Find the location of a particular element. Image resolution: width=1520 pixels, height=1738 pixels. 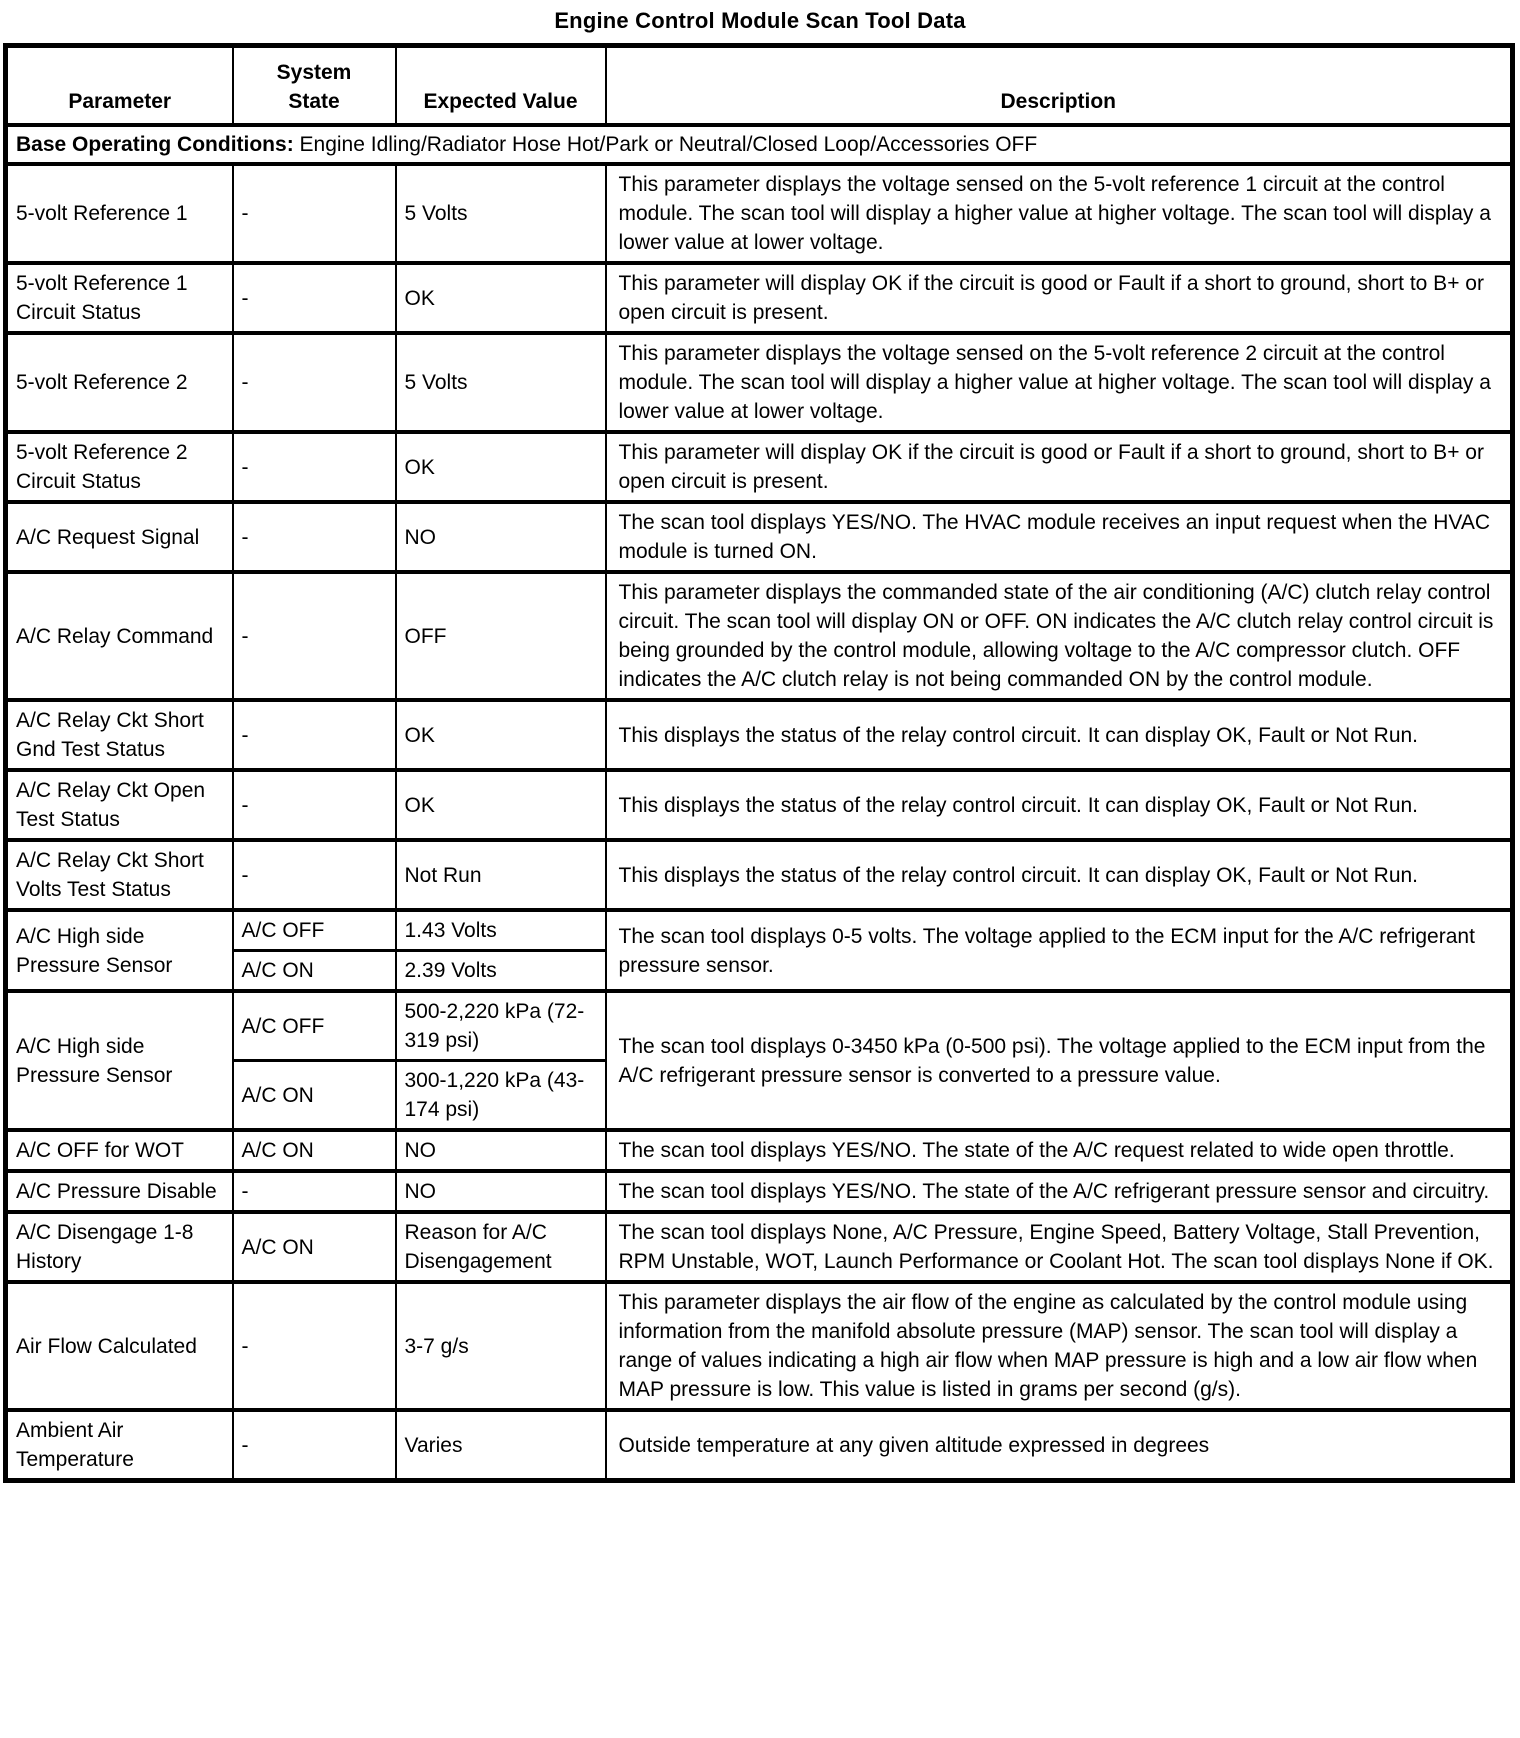

parameter-cell: 5-volt Reference 2 is located at coordinates (119, 382).